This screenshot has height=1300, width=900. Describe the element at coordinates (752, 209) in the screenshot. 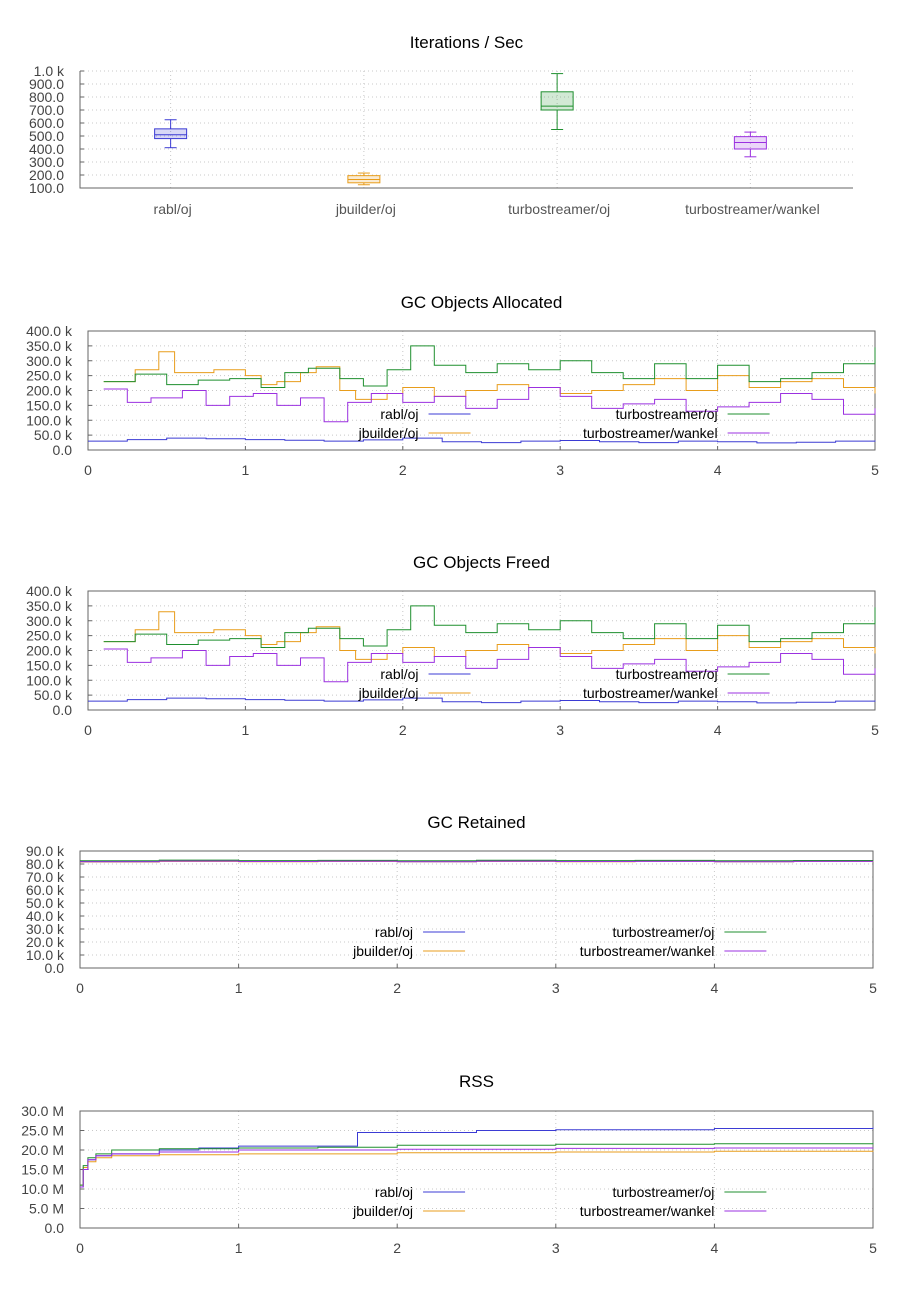

I see `category-label: turbostreamer/wankel` at that location.